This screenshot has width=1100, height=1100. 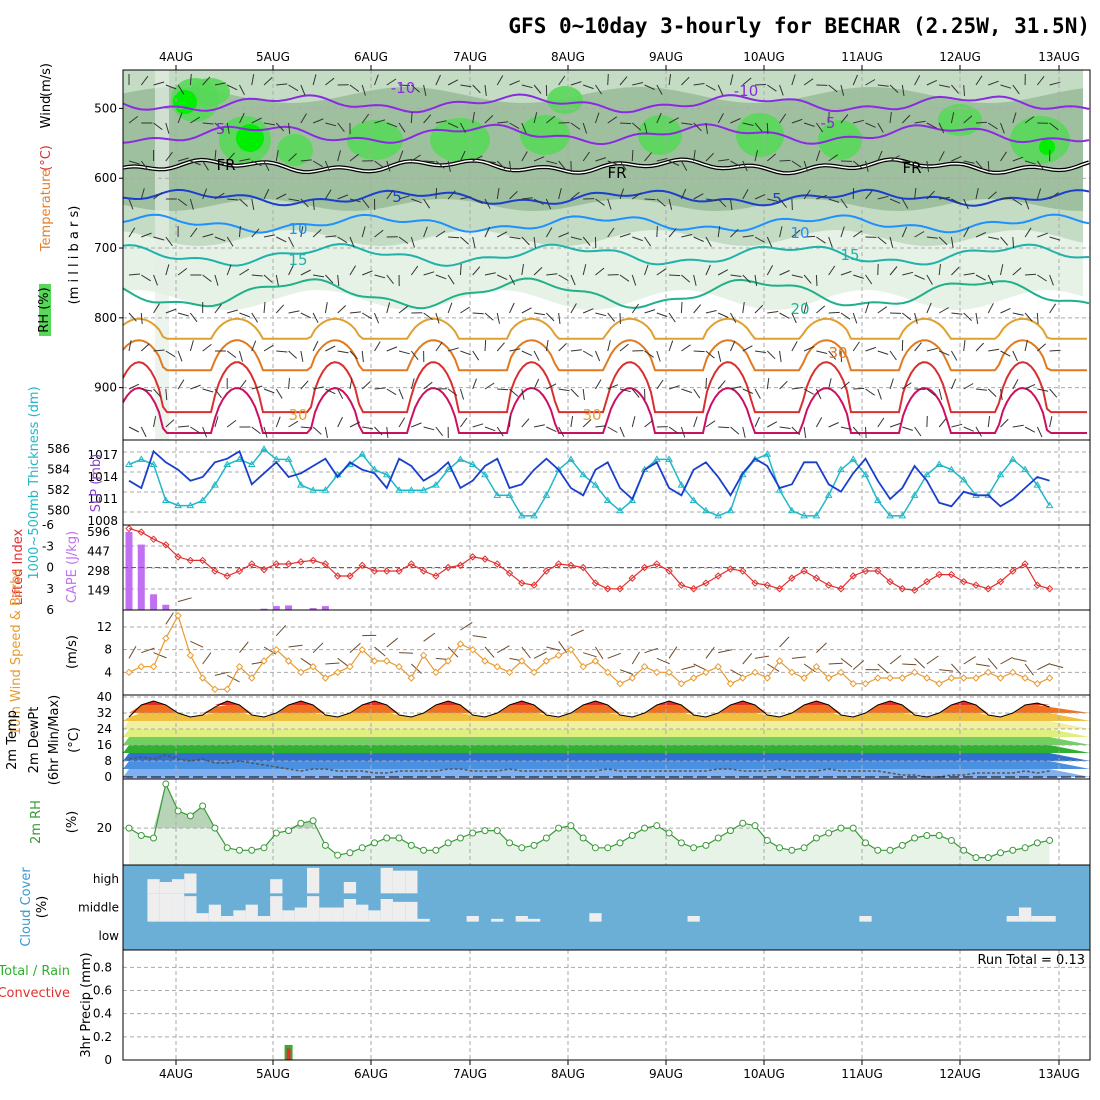 What do you see at coordinates (371, 1074) in the screenshot?
I see `xlabel-bottom-2: 6AUG` at bounding box center [371, 1074].